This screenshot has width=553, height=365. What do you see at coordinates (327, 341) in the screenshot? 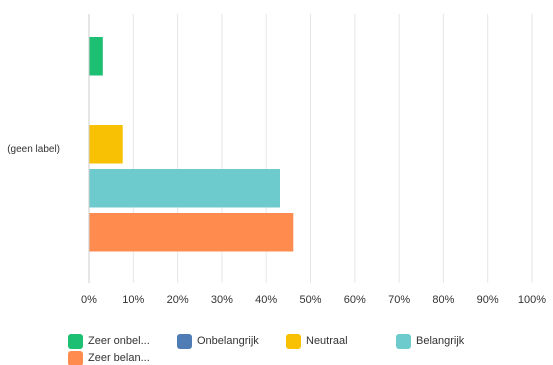
I see `legend-label: Neutraal` at bounding box center [327, 341].